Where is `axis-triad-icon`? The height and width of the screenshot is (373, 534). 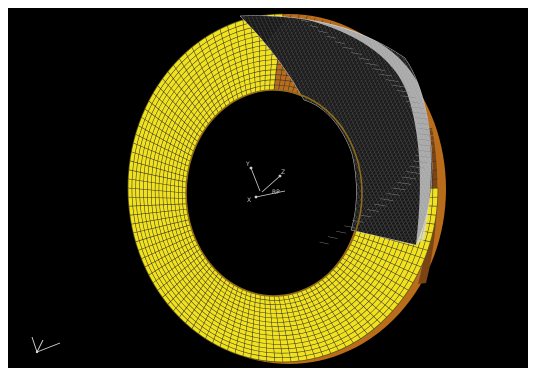
axis-triad-icon is located at coordinates (46, 345).